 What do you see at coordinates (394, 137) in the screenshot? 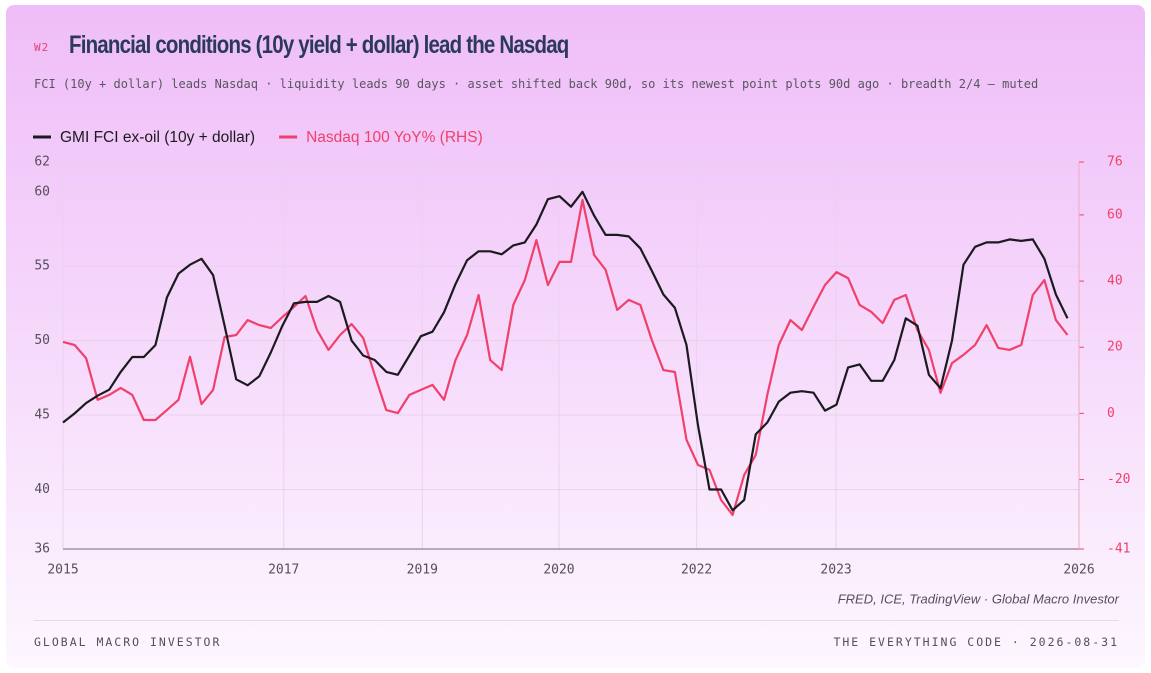
I see `legend-label: Nasdaq 100 YoY% (RHS)` at bounding box center [394, 137].